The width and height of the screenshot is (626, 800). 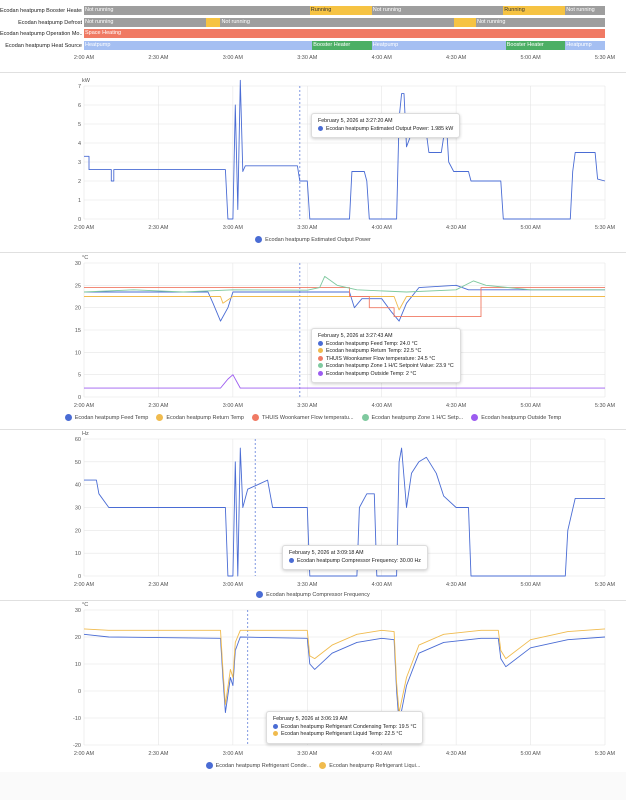 I want to click on chart-legend: Ecodan heatpump Estimated Output Power, so click(x=313, y=240).